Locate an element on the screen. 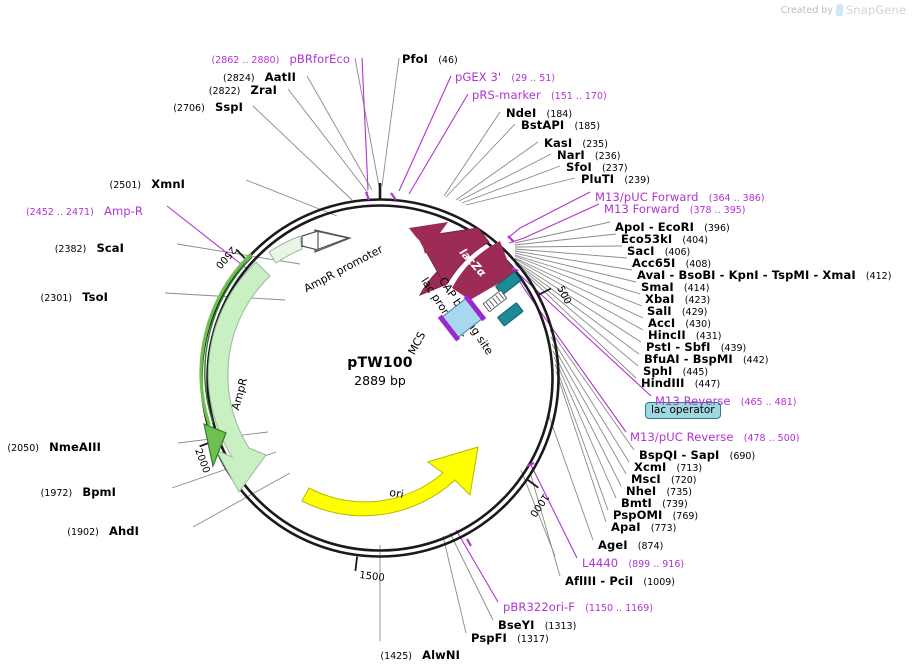  enzyme-label-kasi: KasI (235) is located at coordinates (576, 142).